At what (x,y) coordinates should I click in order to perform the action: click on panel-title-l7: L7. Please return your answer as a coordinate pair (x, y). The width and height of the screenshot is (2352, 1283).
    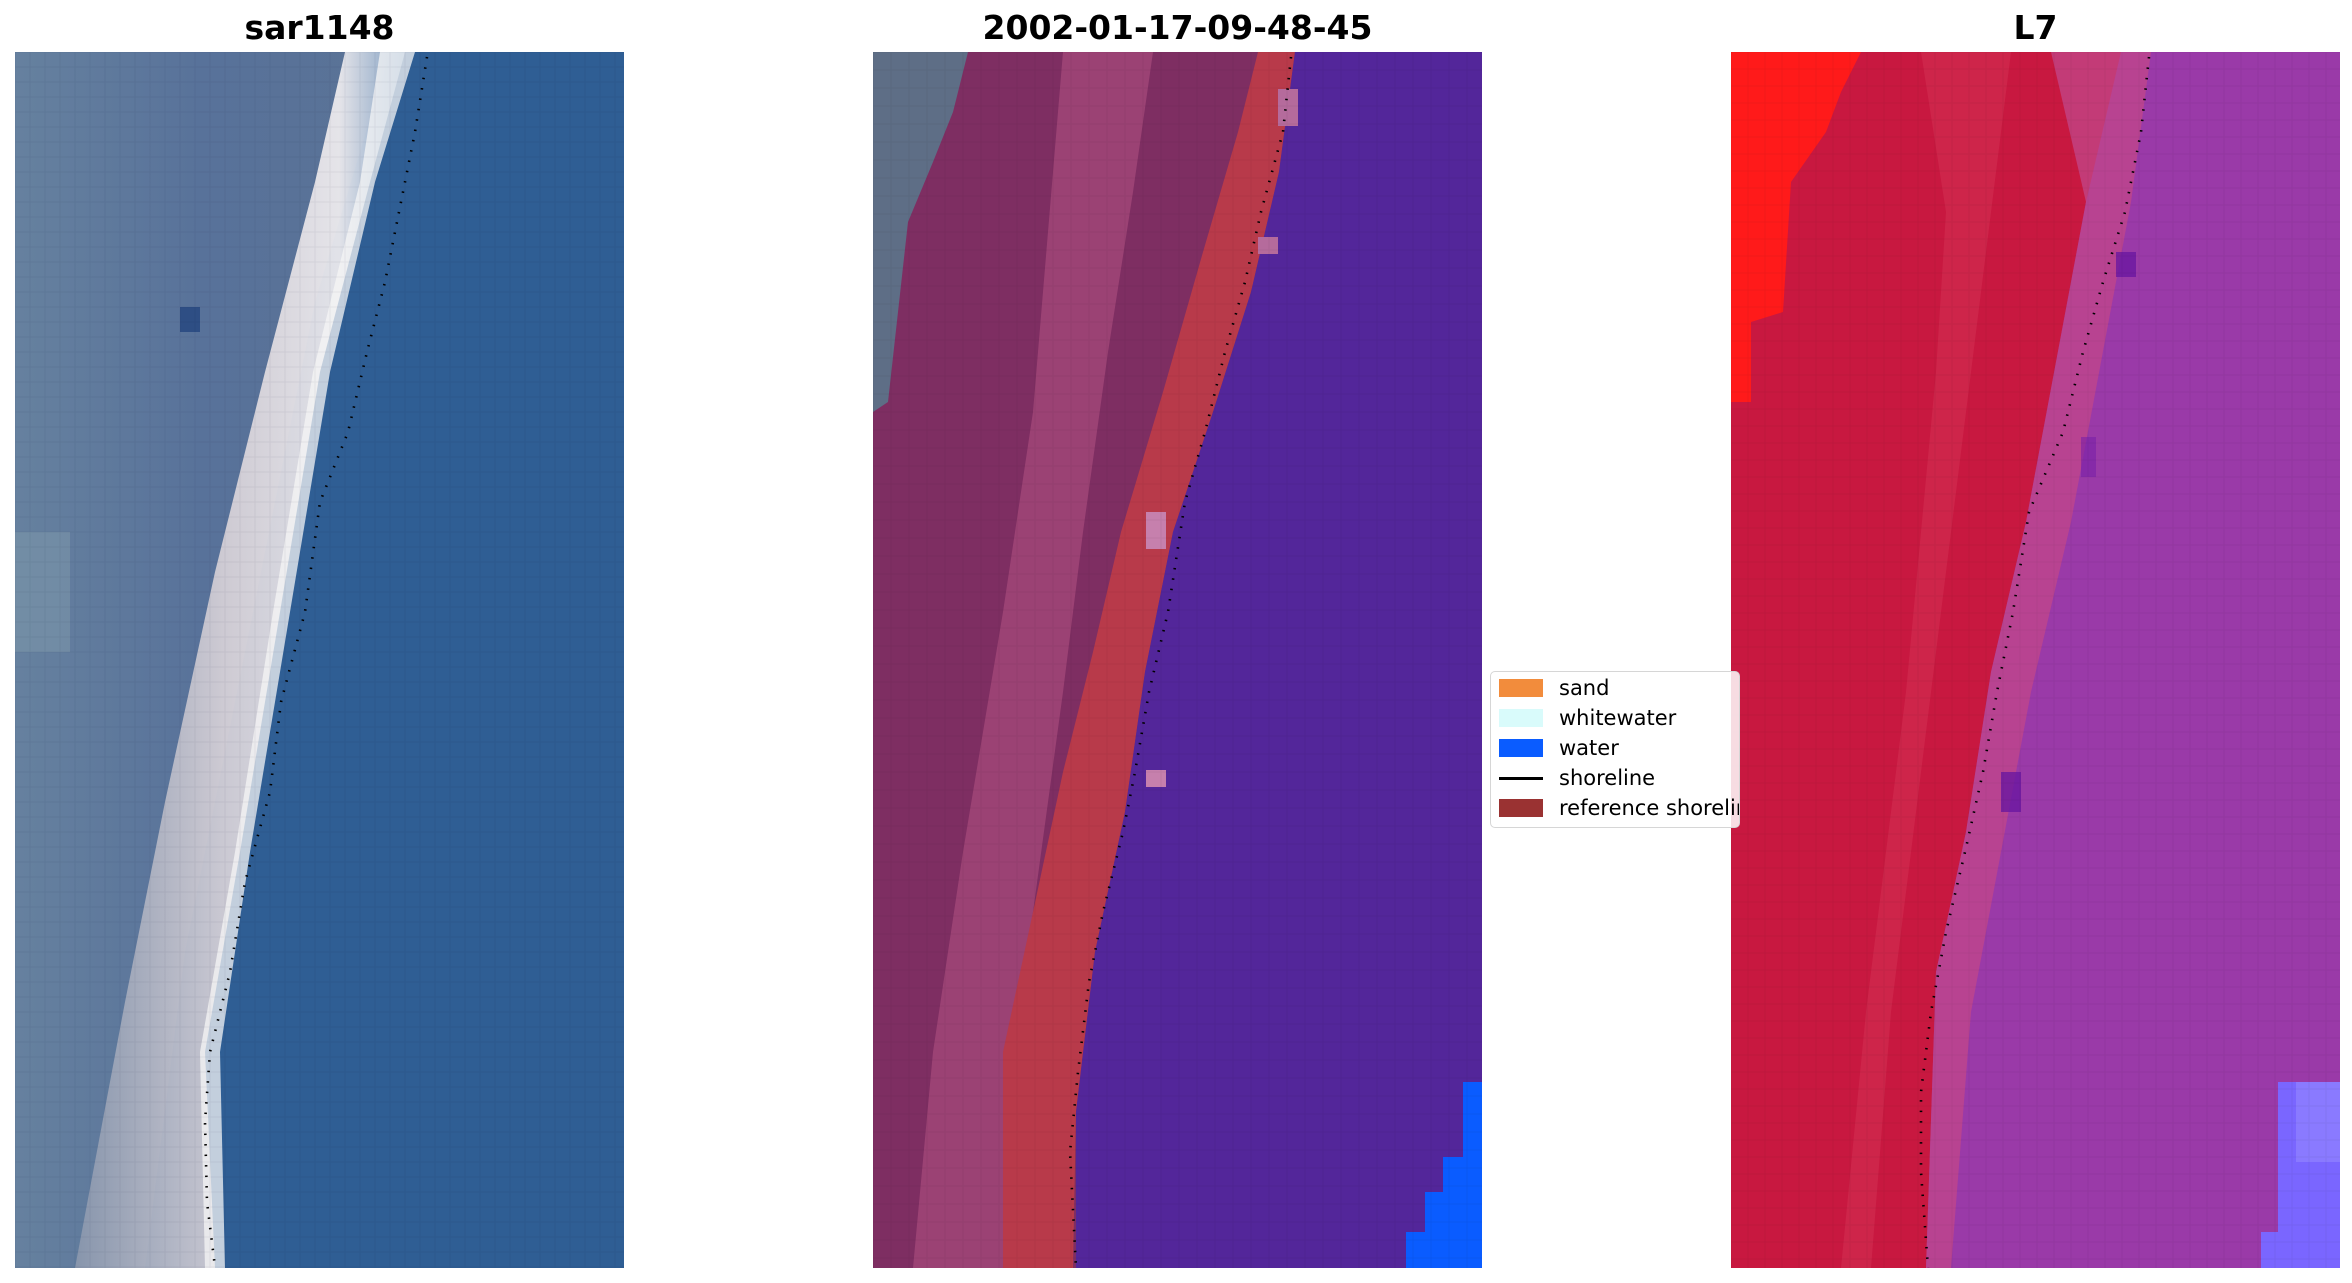
    Looking at the image, I should click on (2035, 27).